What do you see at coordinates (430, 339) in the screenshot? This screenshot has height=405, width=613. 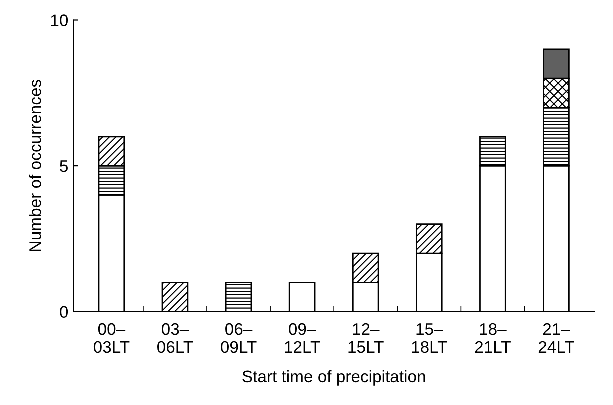 I see `x-tick-label: 15– 18LT` at bounding box center [430, 339].